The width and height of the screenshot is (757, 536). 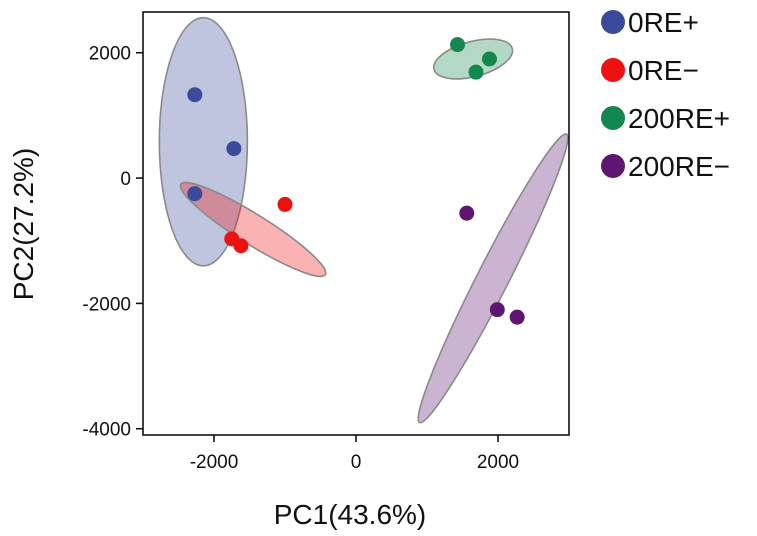 I want to click on legend-label-200re-plus: 200RE+, so click(x=679, y=118).